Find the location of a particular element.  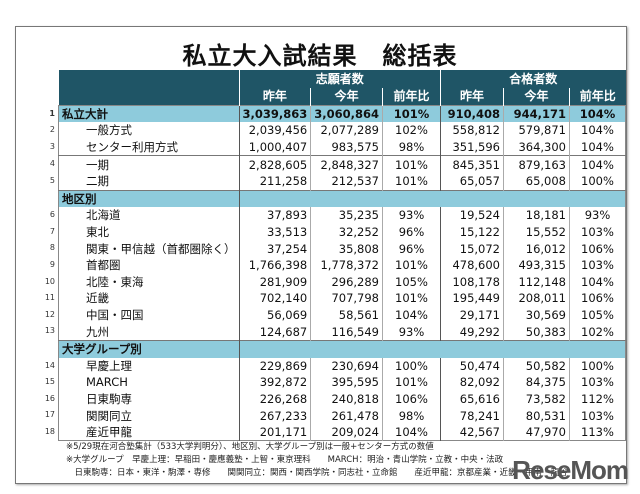

cell-p-ly: 65,616 is located at coordinates (472, 399).